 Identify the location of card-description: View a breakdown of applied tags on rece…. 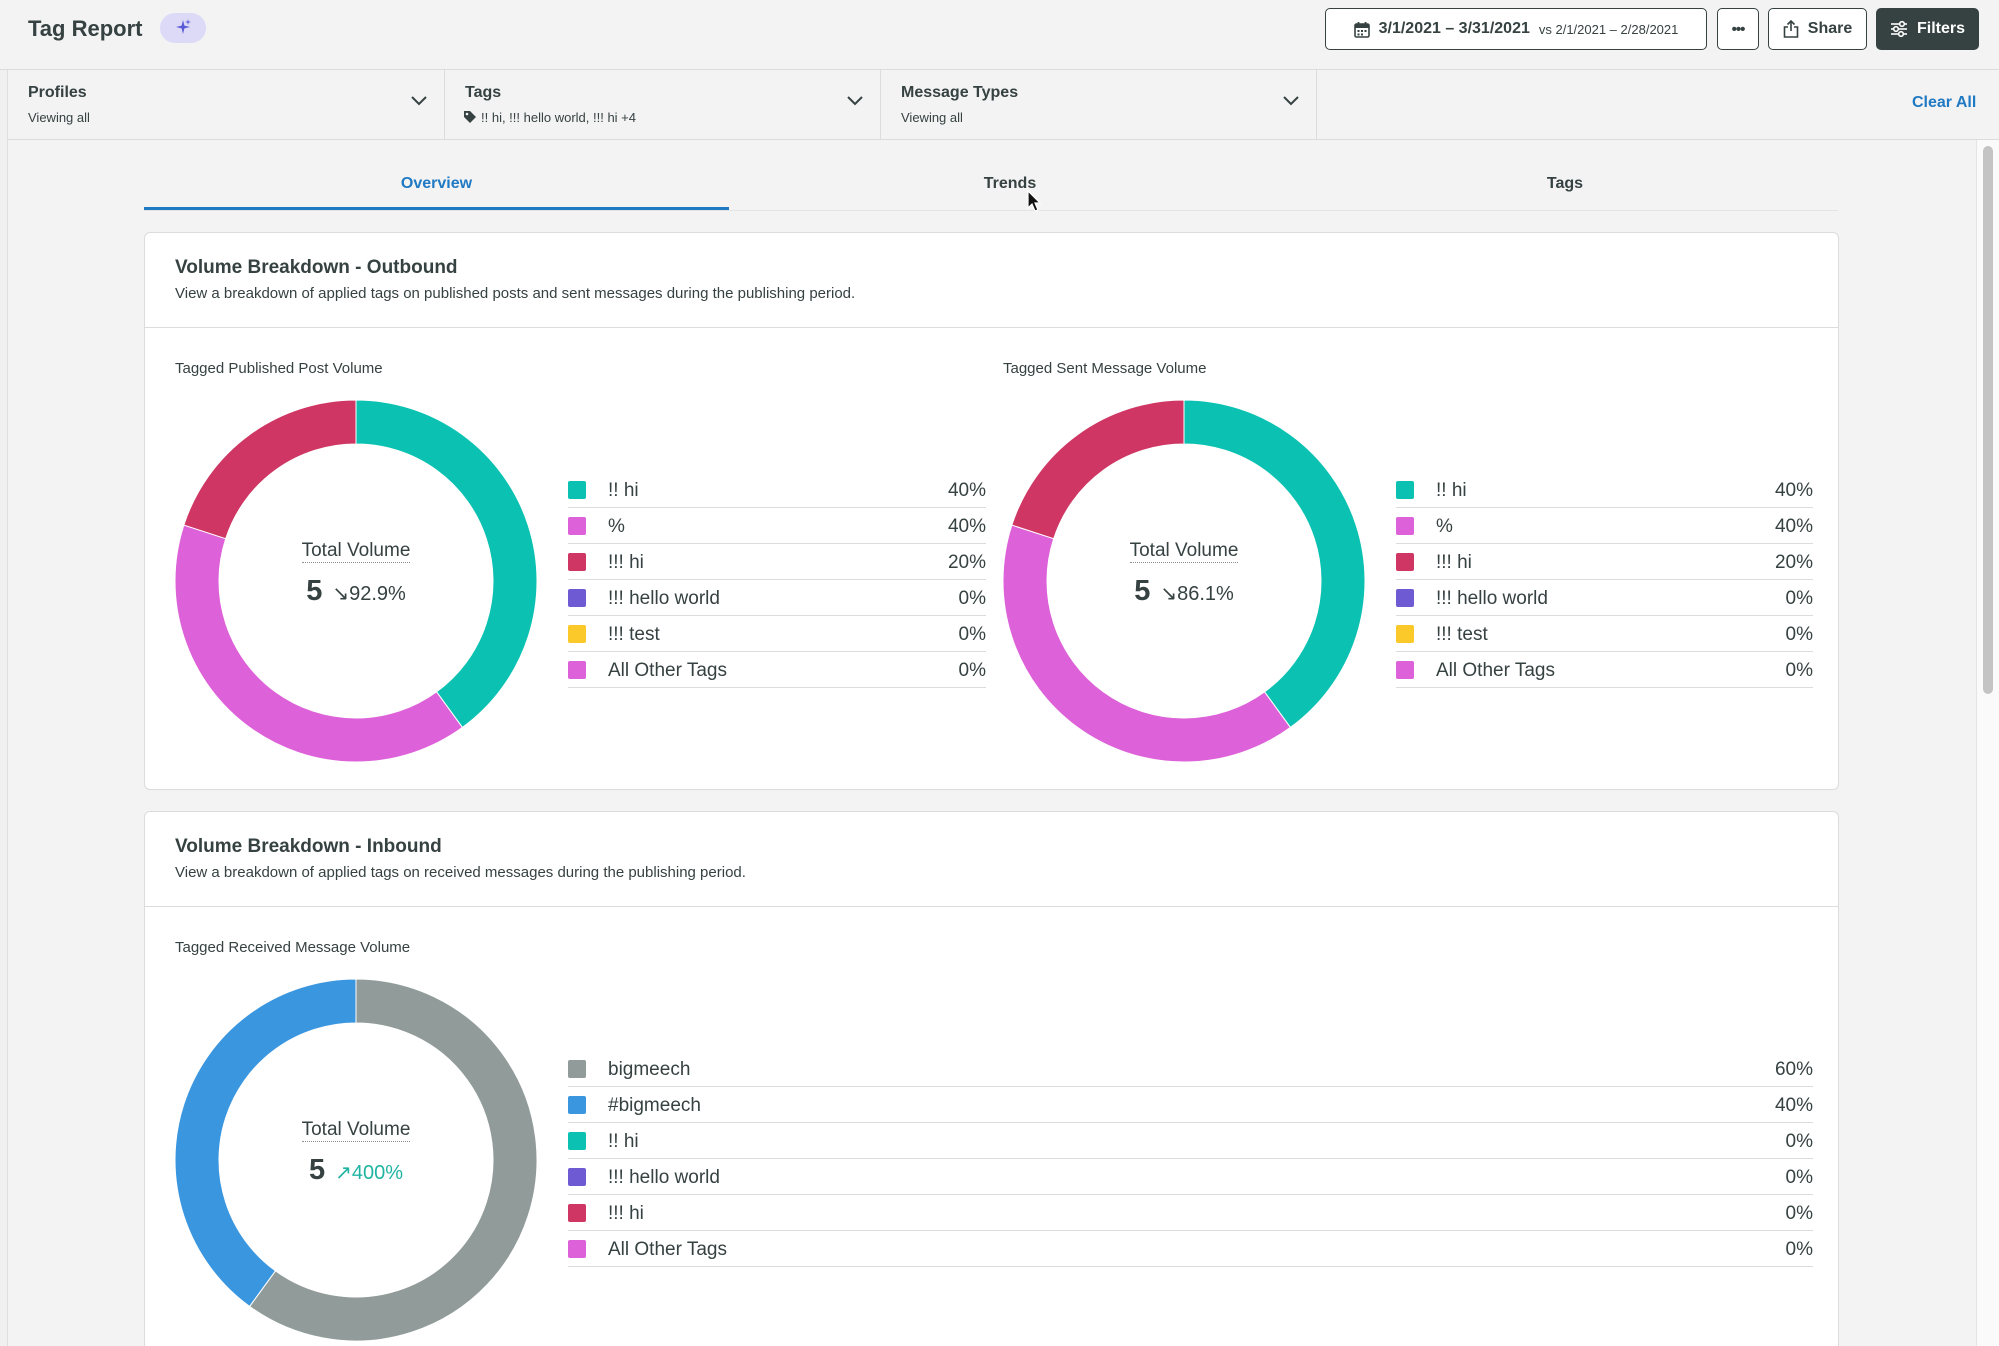
(460, 872).